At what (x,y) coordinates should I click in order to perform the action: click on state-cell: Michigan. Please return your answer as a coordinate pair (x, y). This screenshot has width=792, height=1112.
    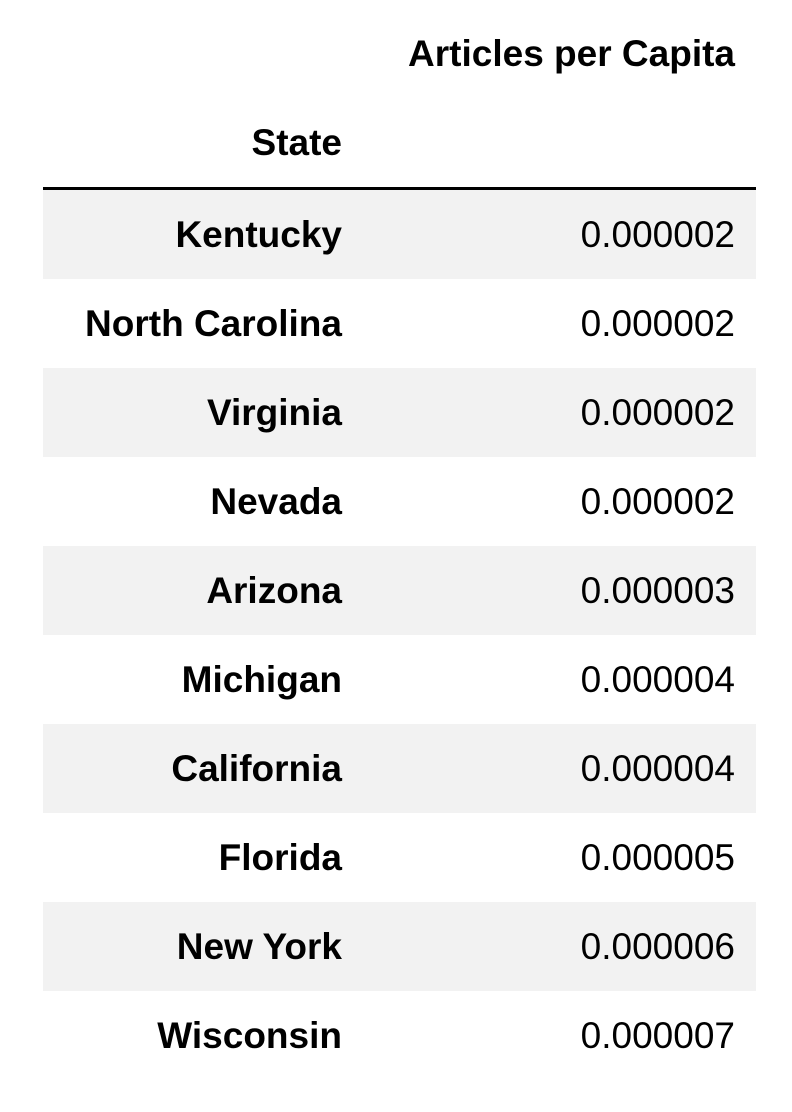
    Looking at the image, I should click on (203, 679).